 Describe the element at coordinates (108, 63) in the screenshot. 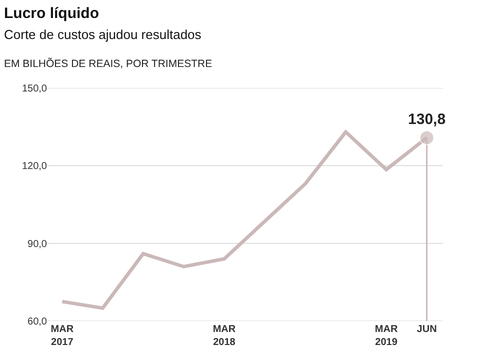

I see `y-axis-title: EM BILHÕES DE REAIS, POR TRIMESTRE` at that location.